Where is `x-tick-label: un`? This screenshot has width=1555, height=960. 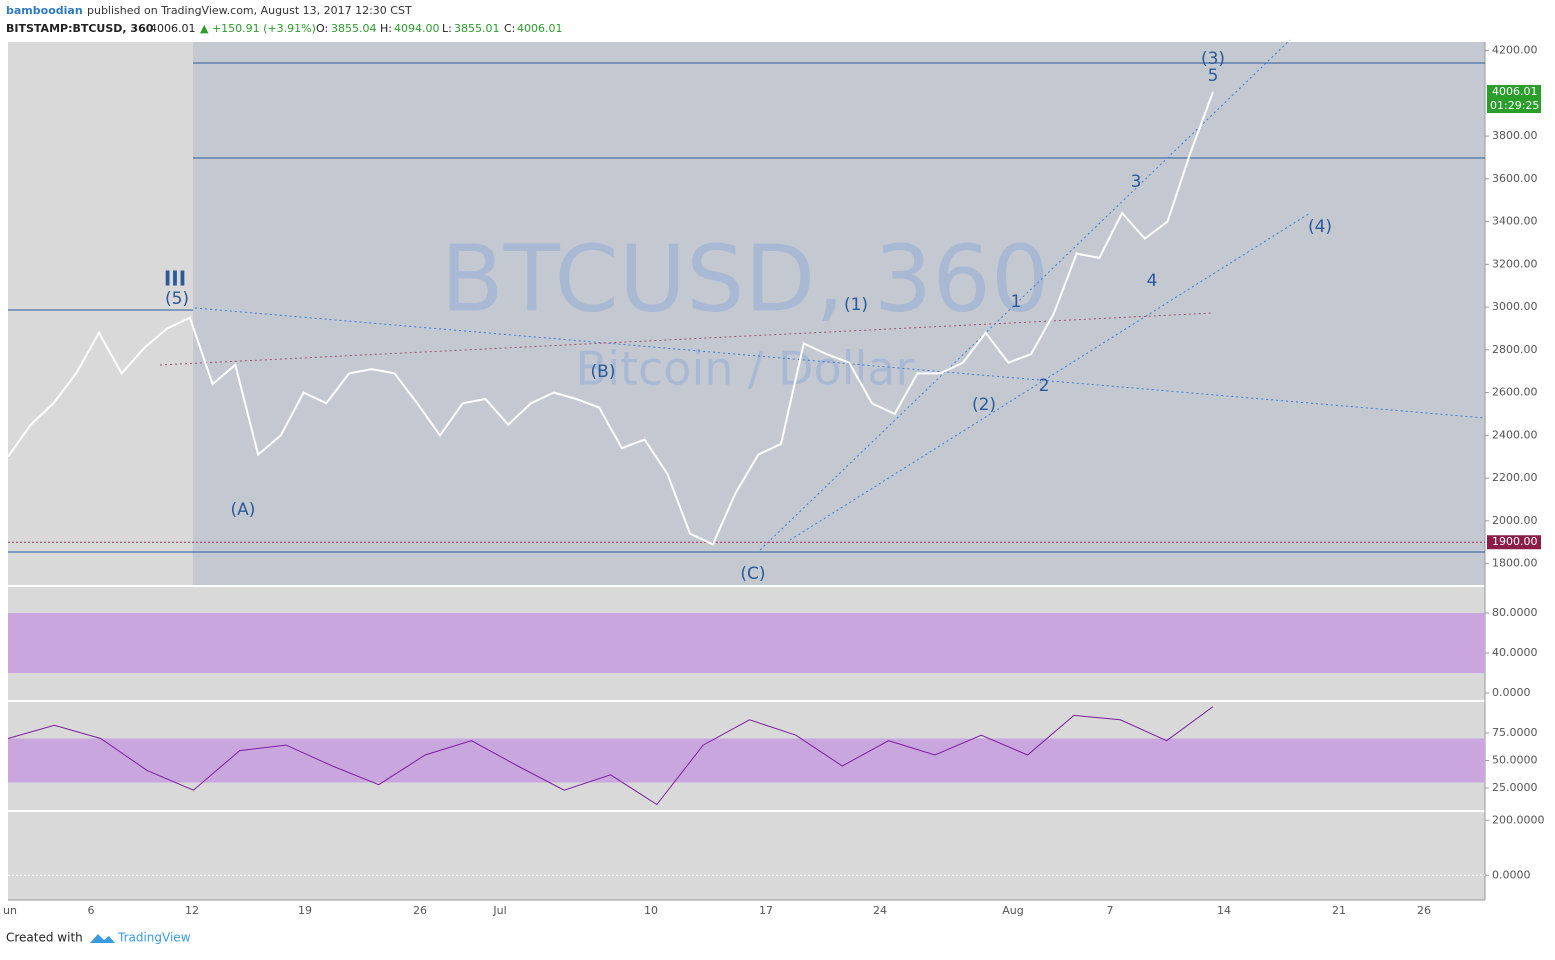 x-tick-label: un is located at coordinates (10, 910).